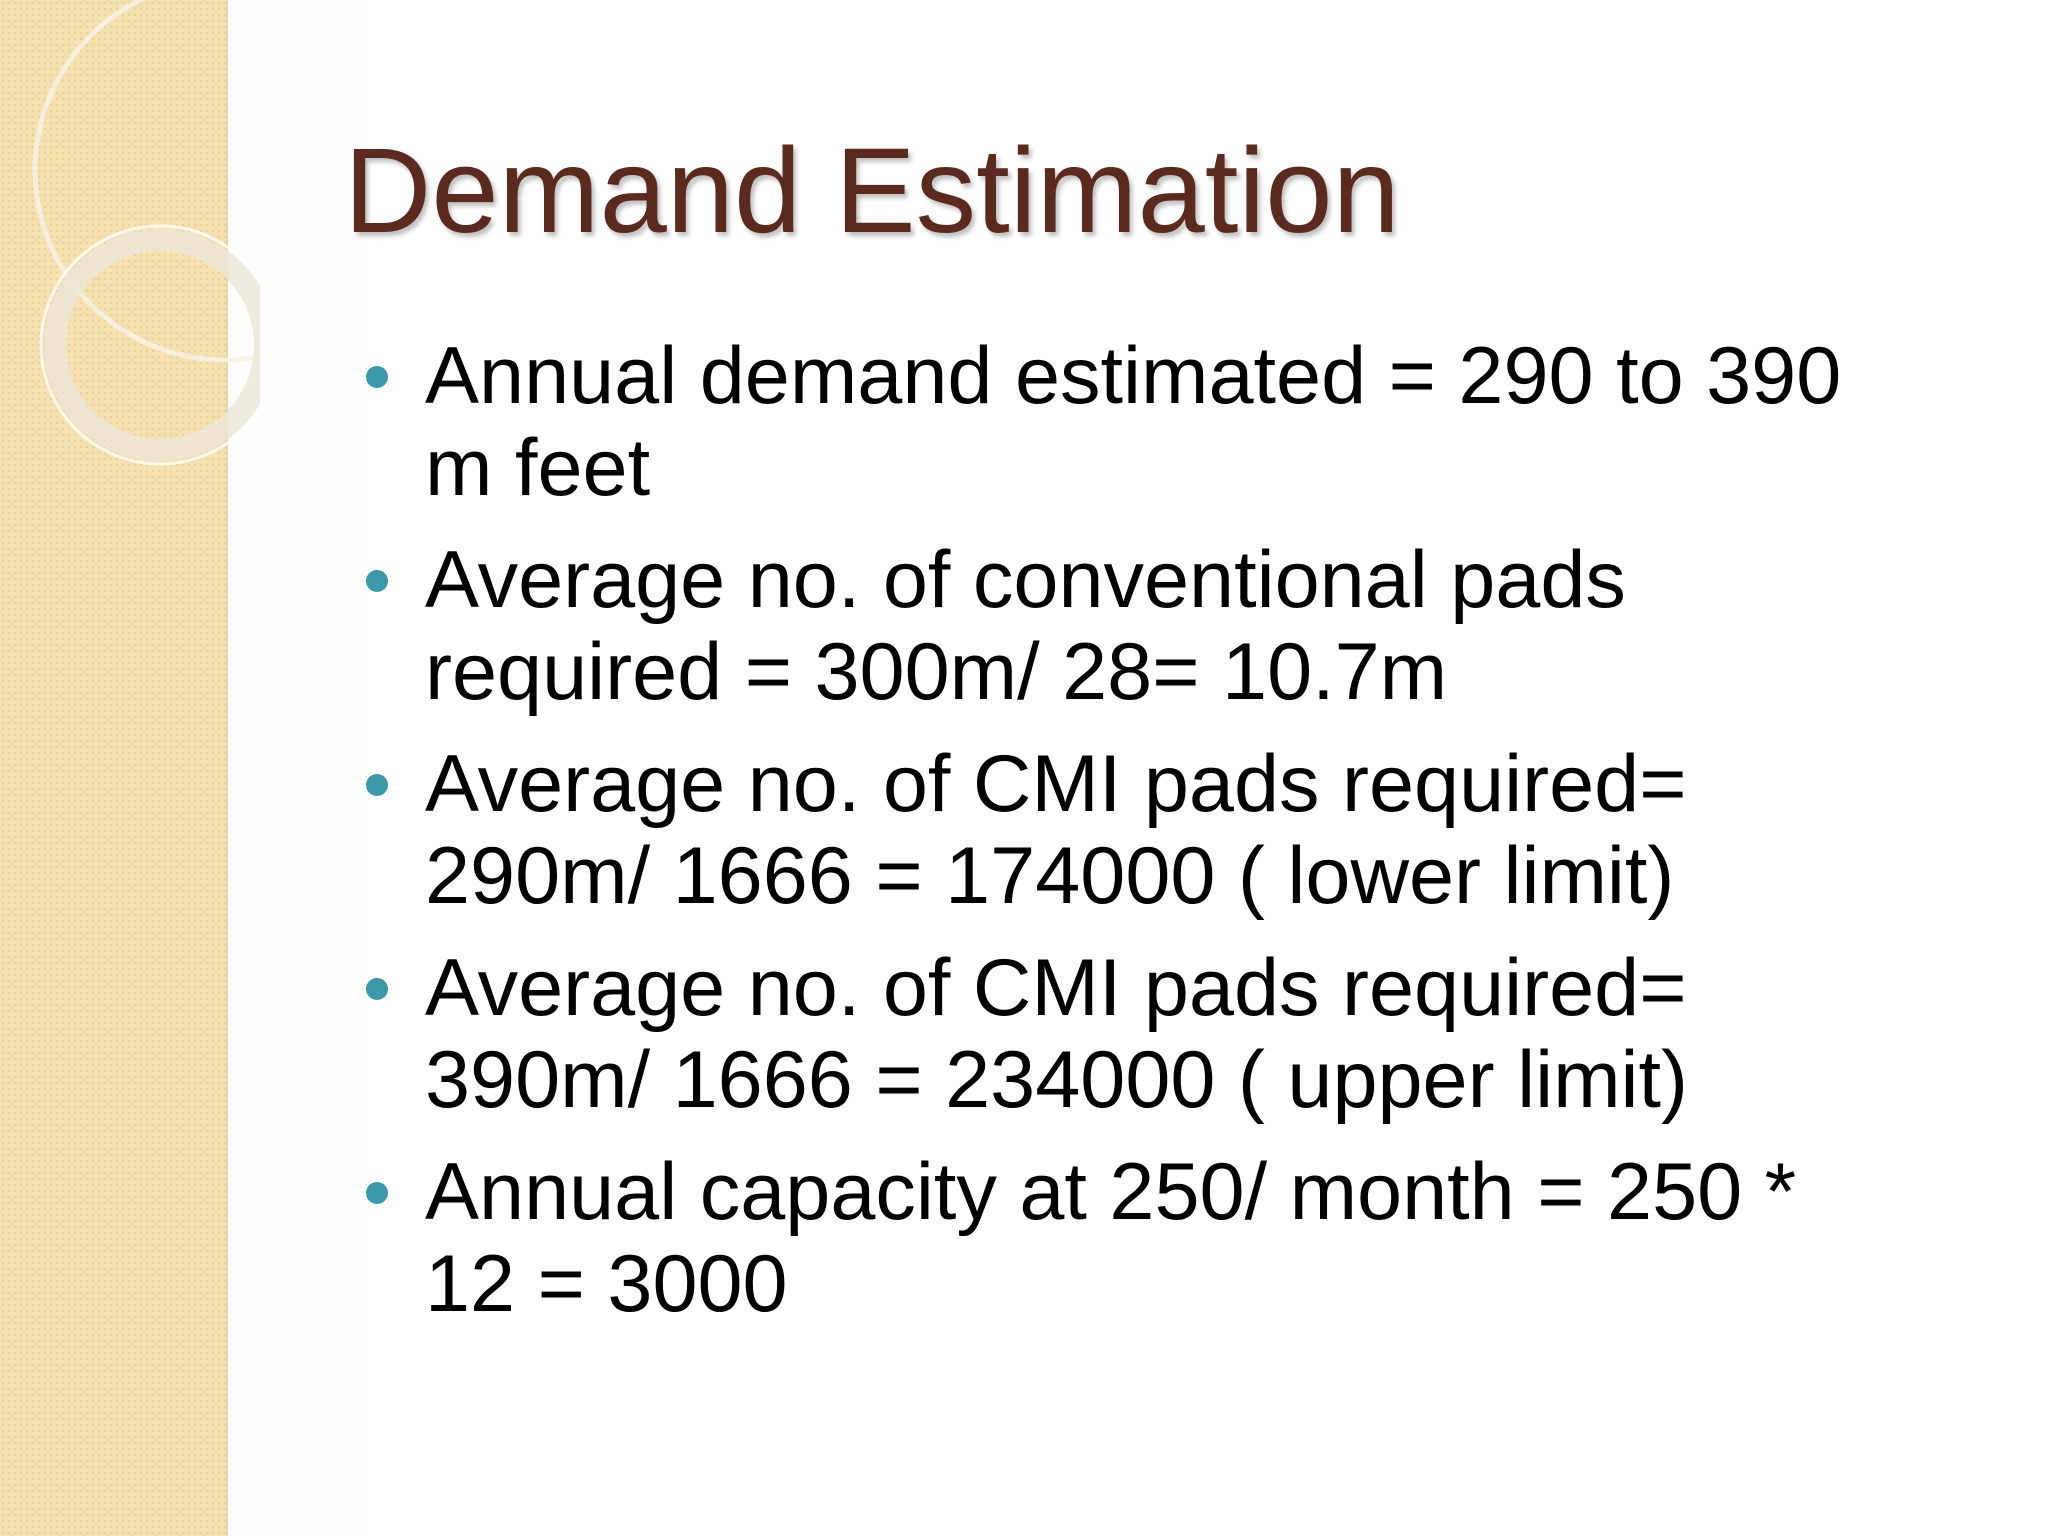 The image size is (2048, 1536). What do you see at coordinates (1111, 1192) in the screenshot?
I see `bullet-text: Annual capacity at 250/ month = 250 *` at bounding box center [1111, 1192].